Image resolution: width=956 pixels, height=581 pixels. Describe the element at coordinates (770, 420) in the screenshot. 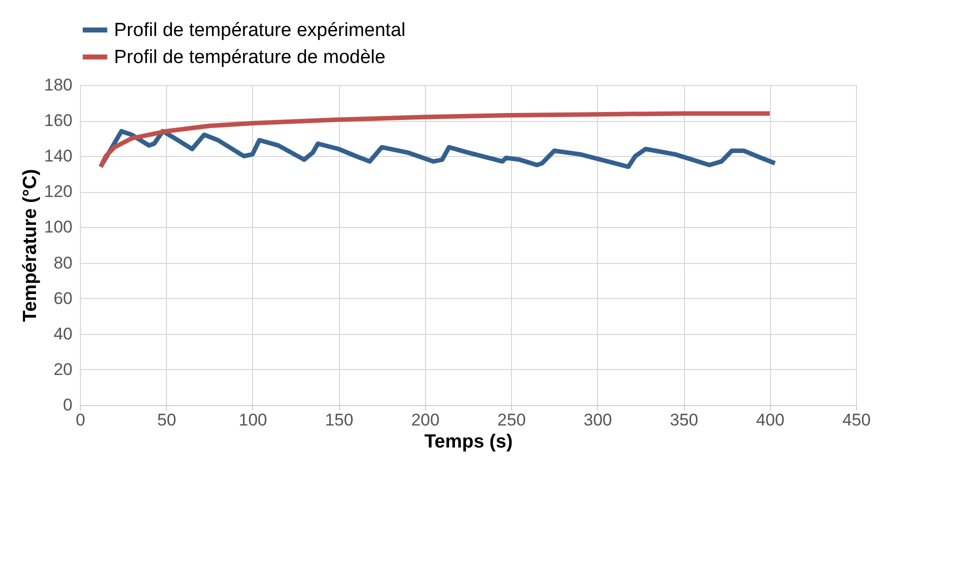

I see `x-tick-label: 400` at that location.